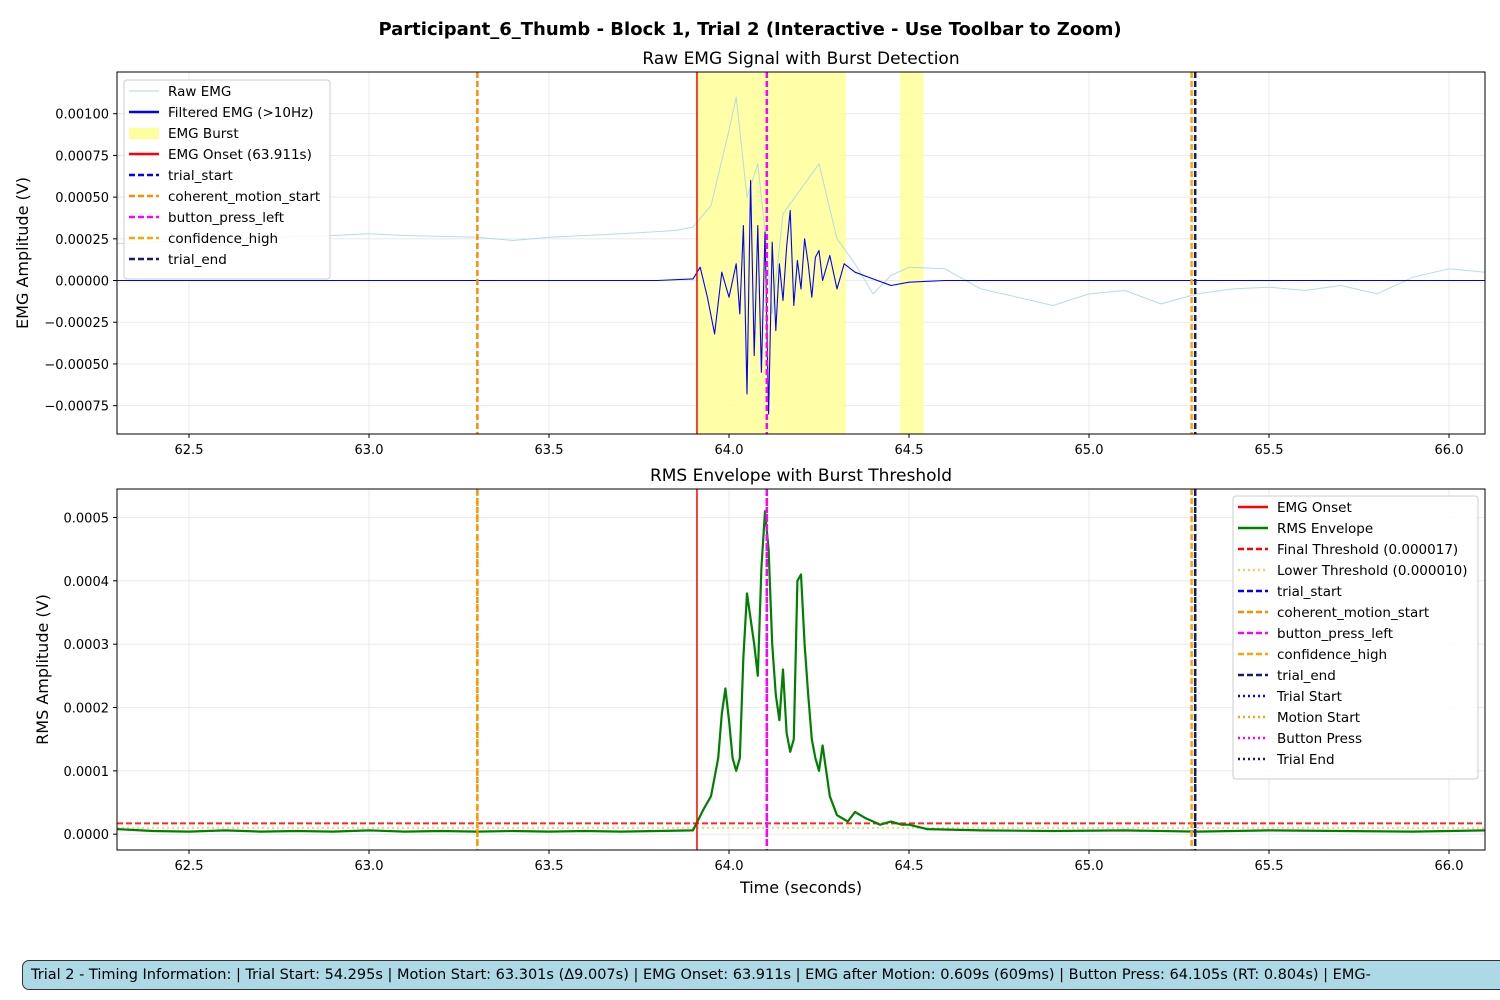  What do you see at coordinates (87, 709) in the screenshot?
I see `y-tick-label: 0.0002` at bounding box center [87, 709].